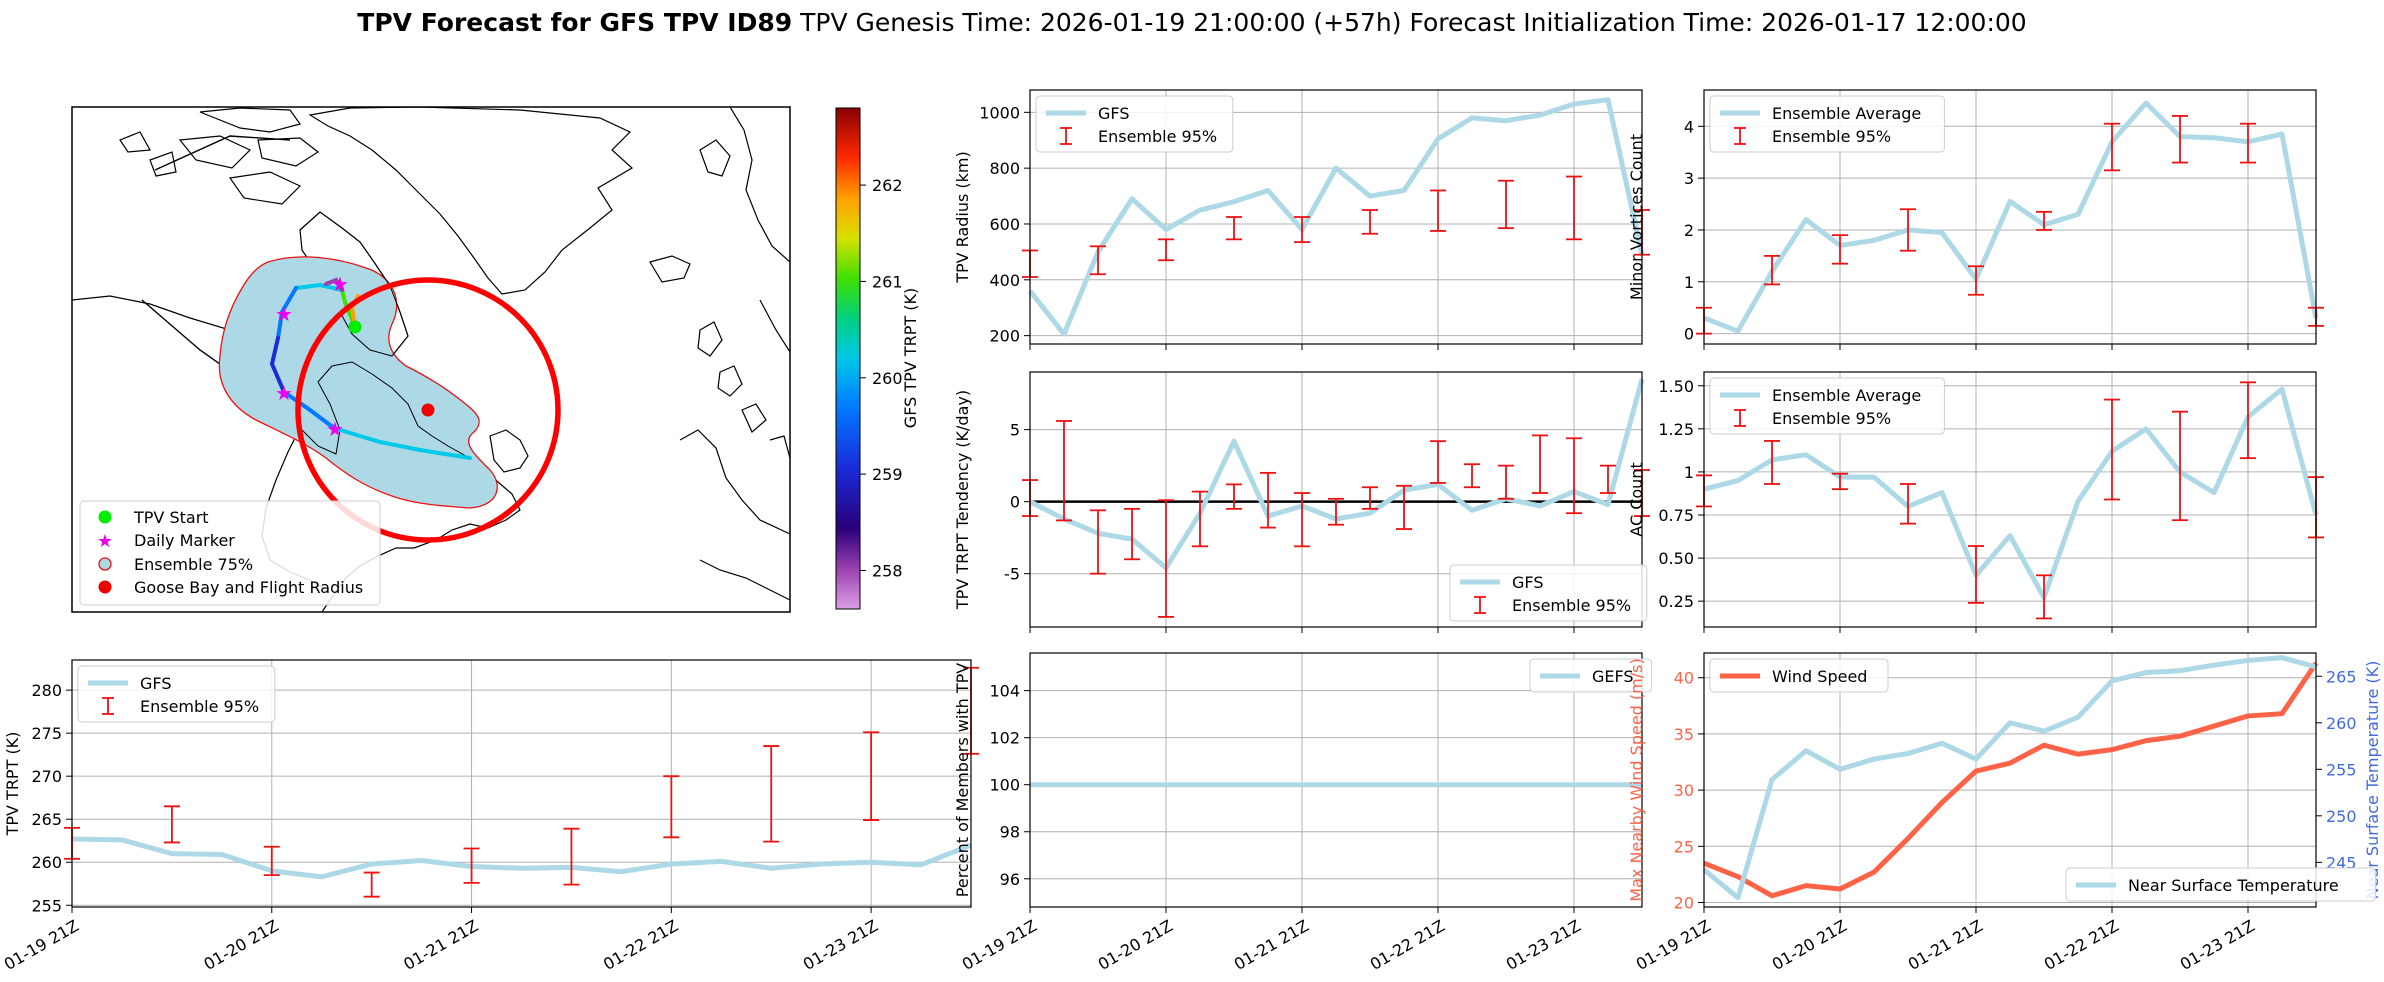  I want to click on colorbar-label: GFS TPV TRPT (K), so click(910, 358).